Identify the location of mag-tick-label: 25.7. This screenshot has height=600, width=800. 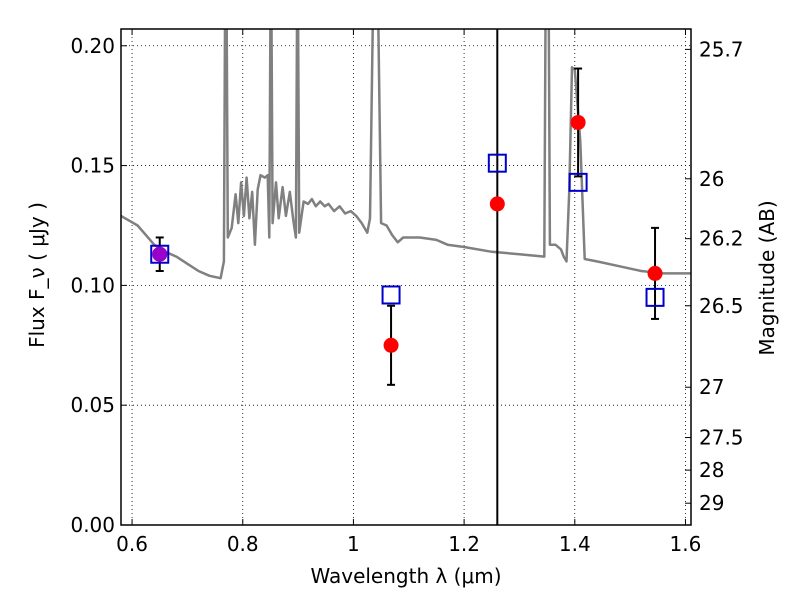
(721, 49).